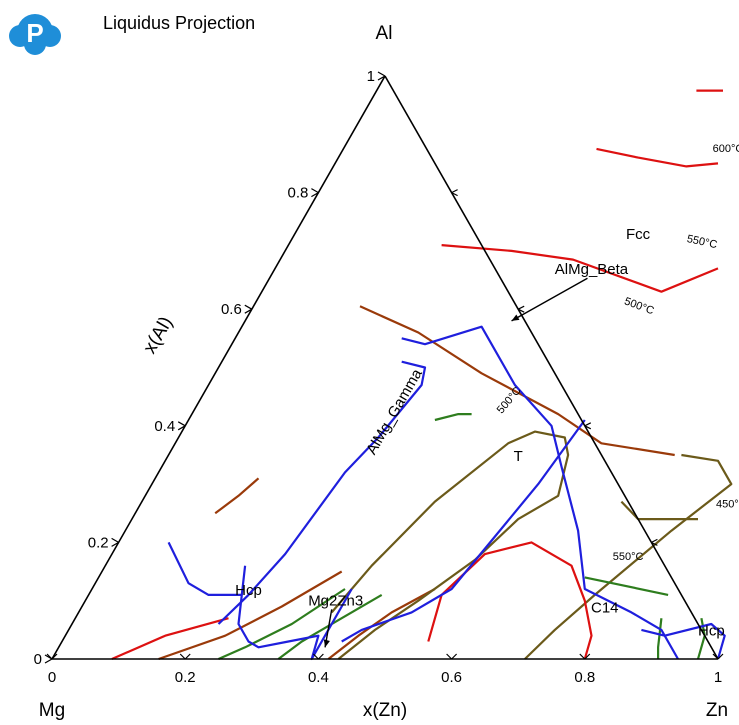 This screenshot has height=725, width=739. Describe the element at coordinates (605, 607) in the screenshot. I see `region-label: C14` at that location.